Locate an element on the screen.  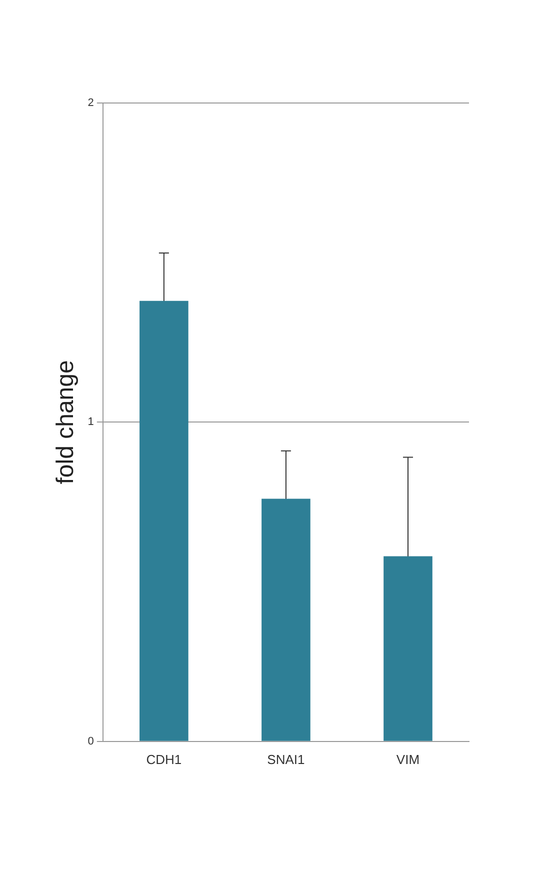
y-tick-label: 1 is located at coordinates (91, 422).